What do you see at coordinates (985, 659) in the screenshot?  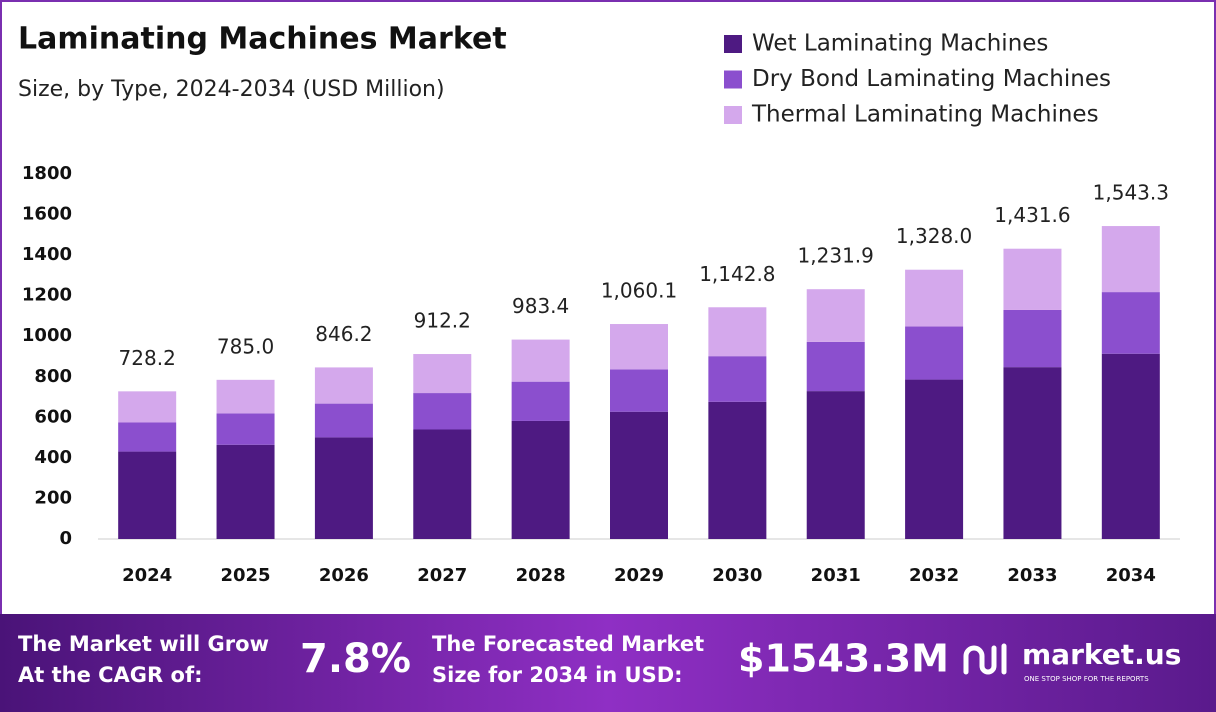 I see `logo-icon` at bounding box center [985, 659].